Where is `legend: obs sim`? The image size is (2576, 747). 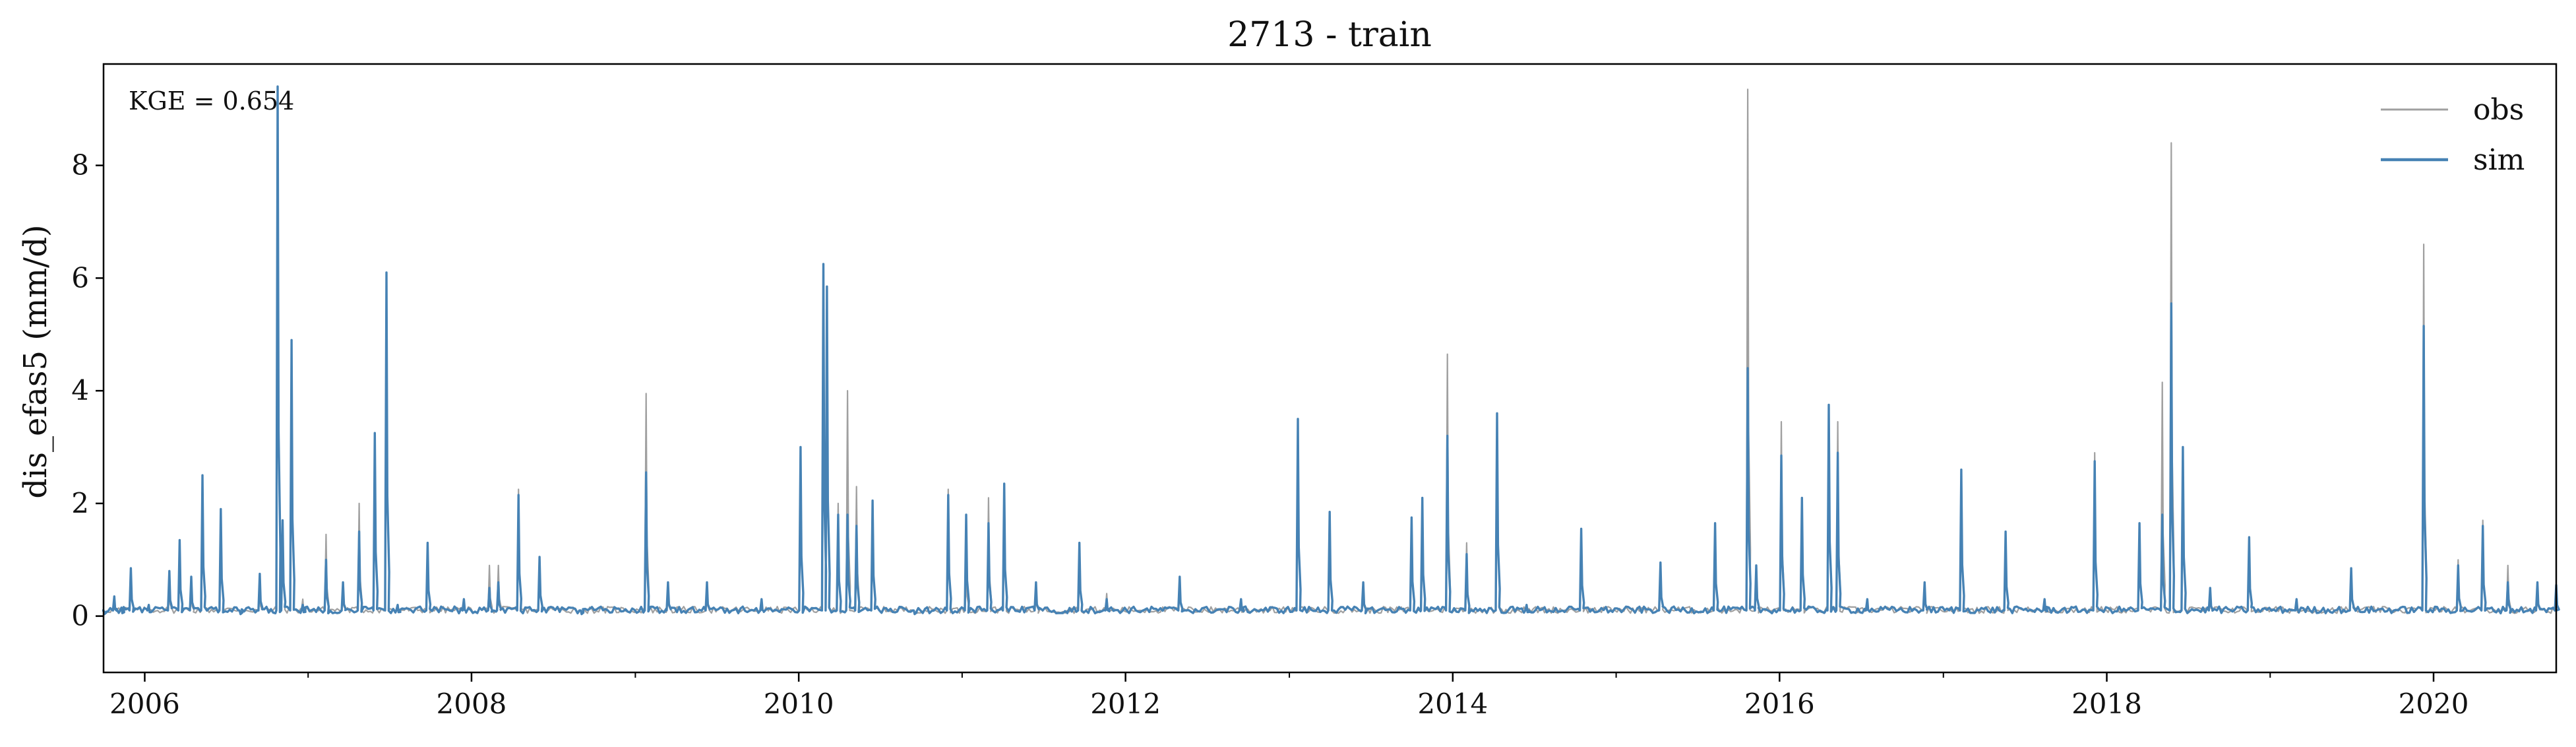
legend: obs sim is located at coordinates (2453, 135).